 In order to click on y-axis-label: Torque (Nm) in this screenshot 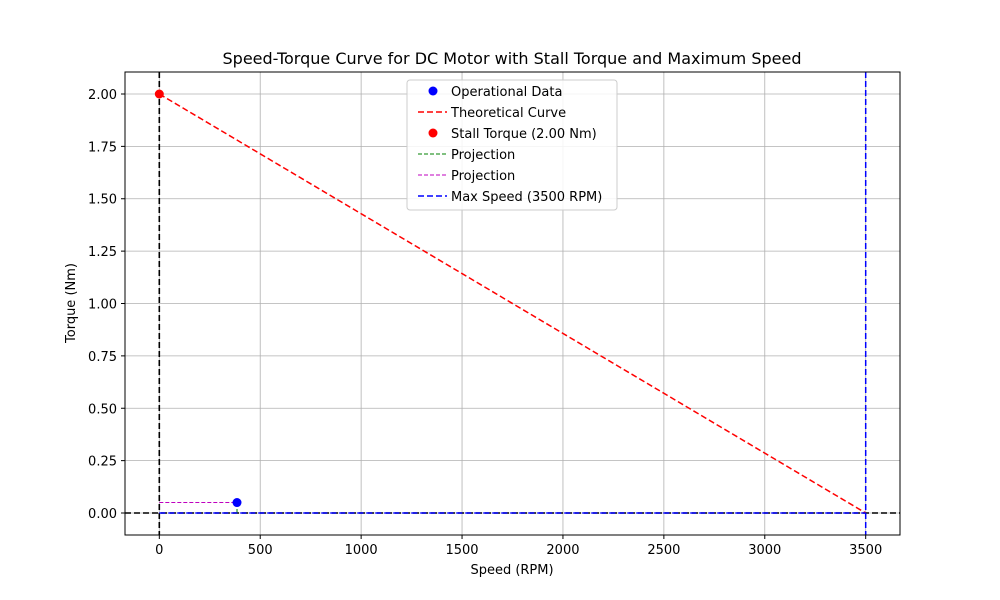, I will do `click(71, 303)`.